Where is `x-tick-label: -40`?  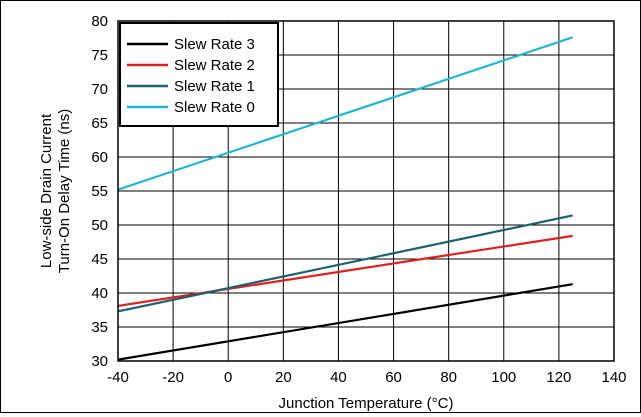 x-tick-label: -40 is located at coordinates (118, 377).